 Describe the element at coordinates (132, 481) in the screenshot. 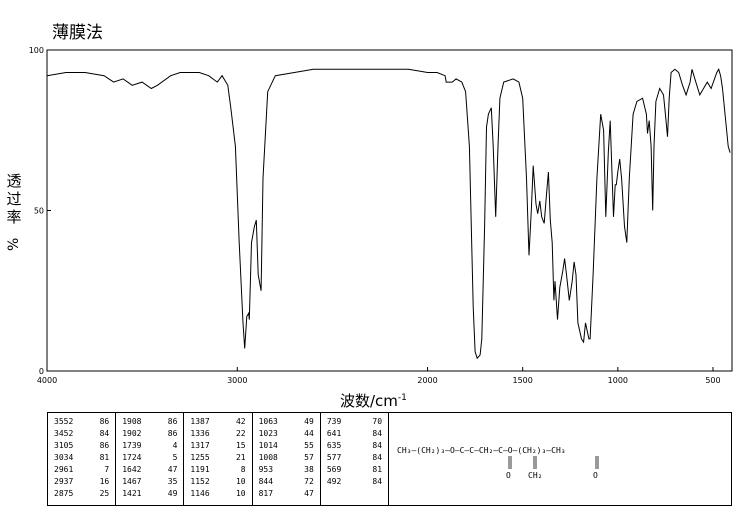

I see `peak-wavenumber: 1467` at that location.